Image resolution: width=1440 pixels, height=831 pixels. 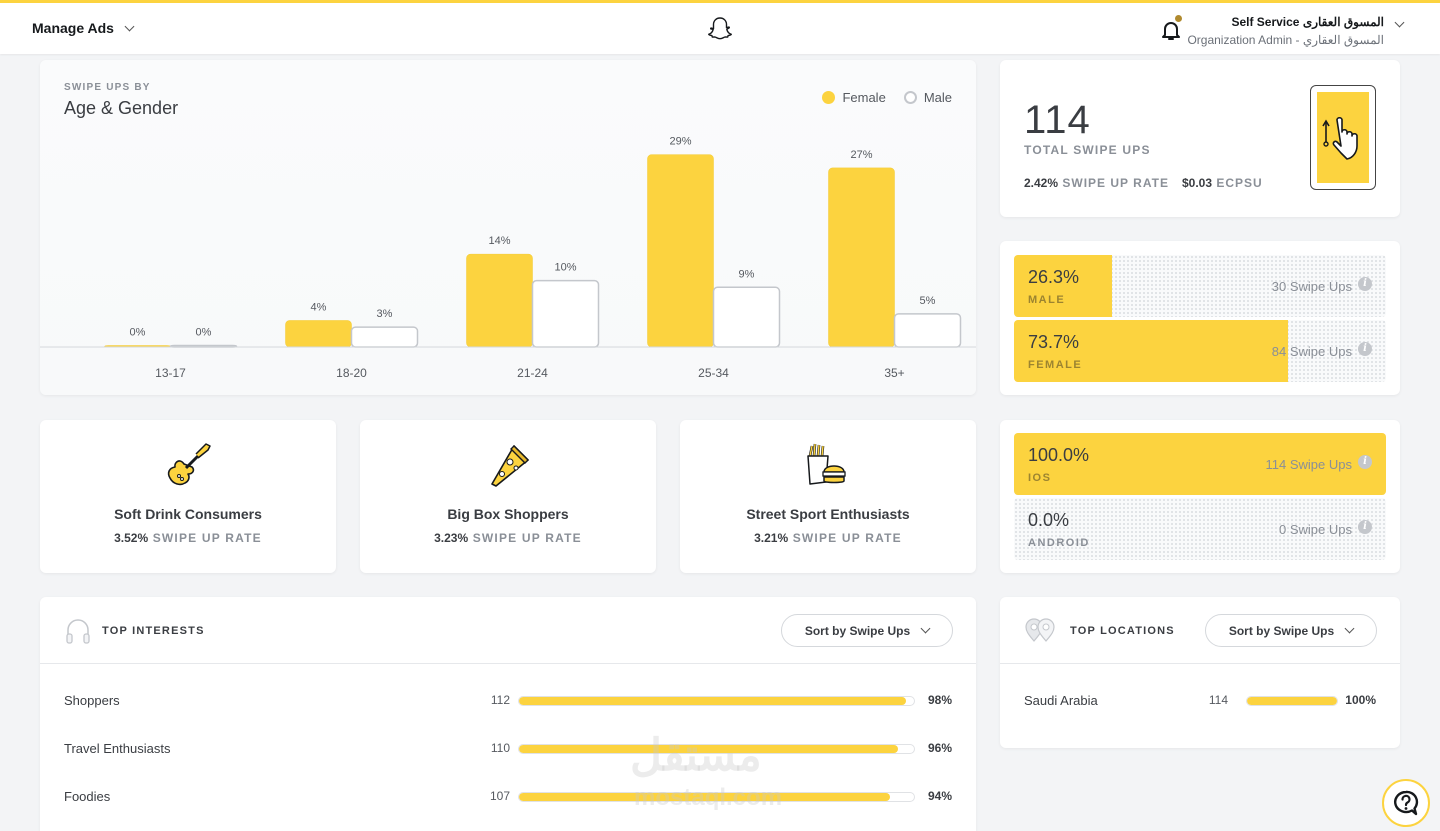 What do you see at coordinates (121, 108) in the screenshot?
I see `chart-title: Age & Gender` at bounding box center [121, 108].